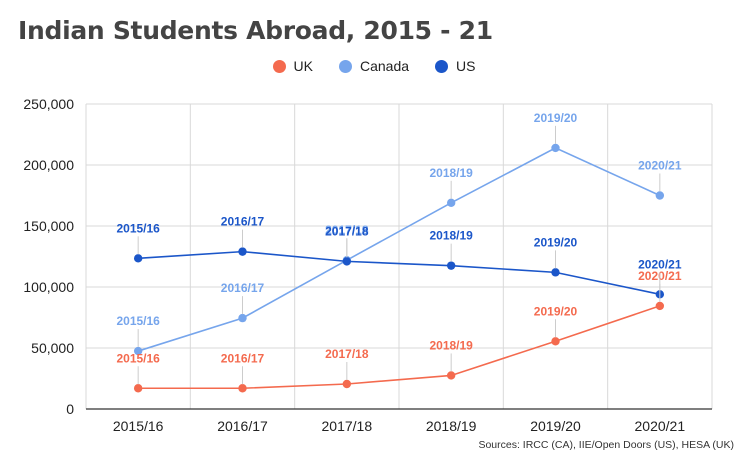 The height and width of the screenshot is (457, 748). Describe the element at coordinates (556, 242) in the screenshot. I see `data-label-us: 2019/20` at that location.